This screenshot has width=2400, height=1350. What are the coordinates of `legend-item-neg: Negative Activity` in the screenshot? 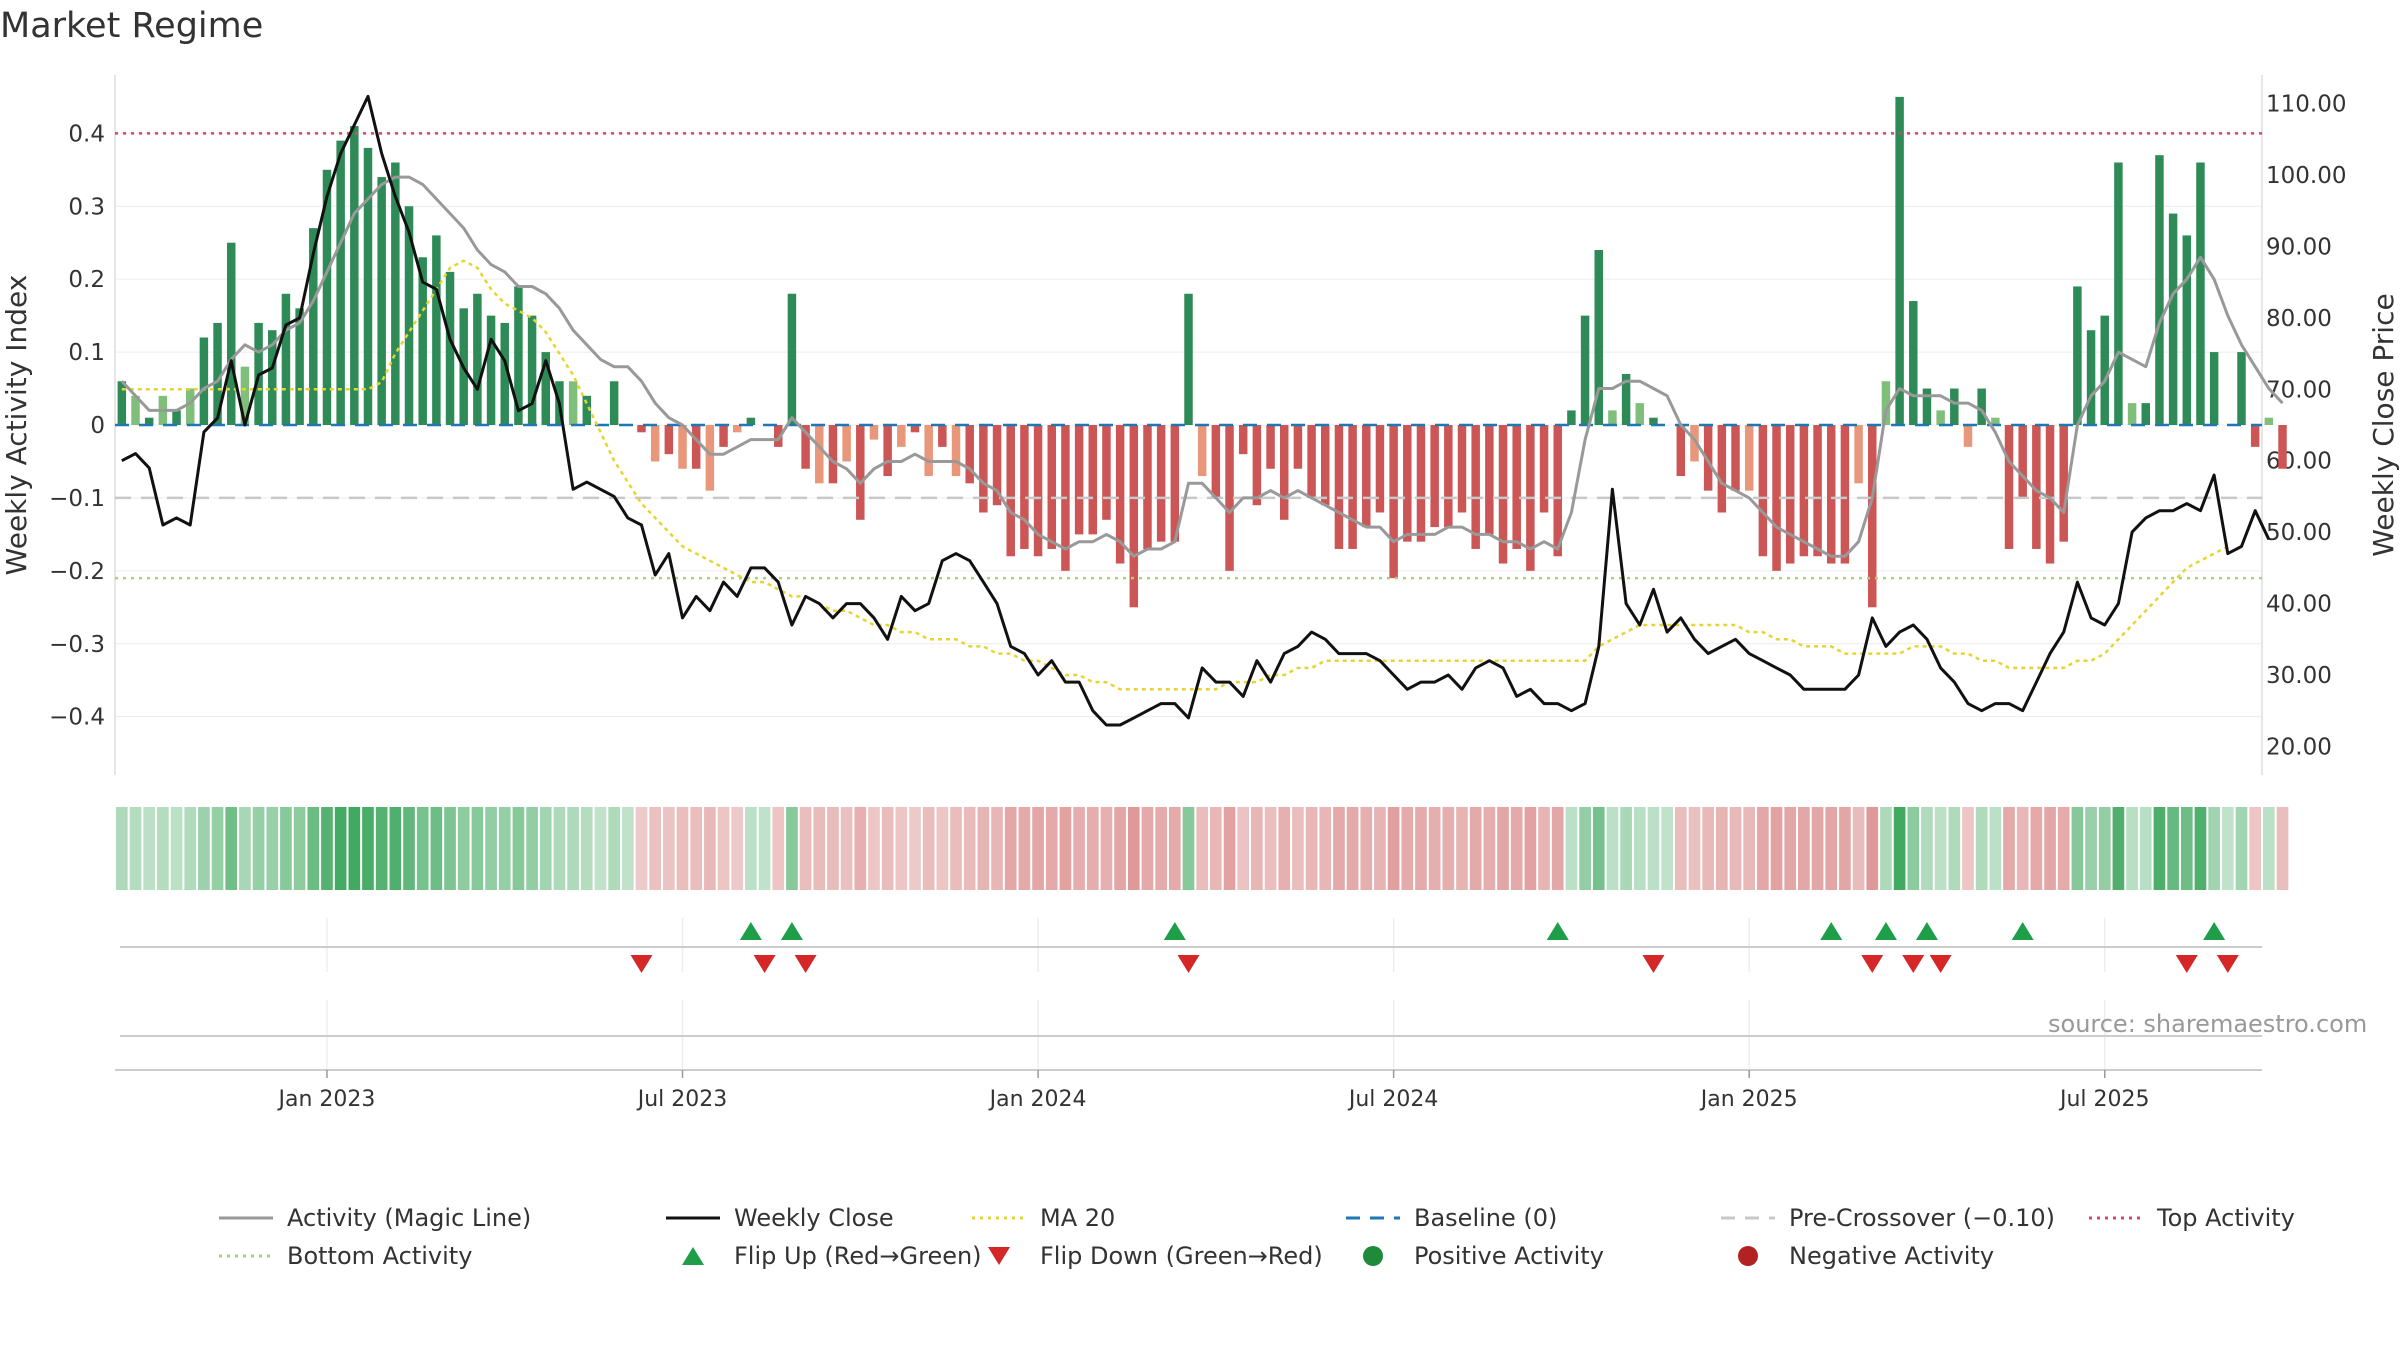 It's located at (1855, 1256).